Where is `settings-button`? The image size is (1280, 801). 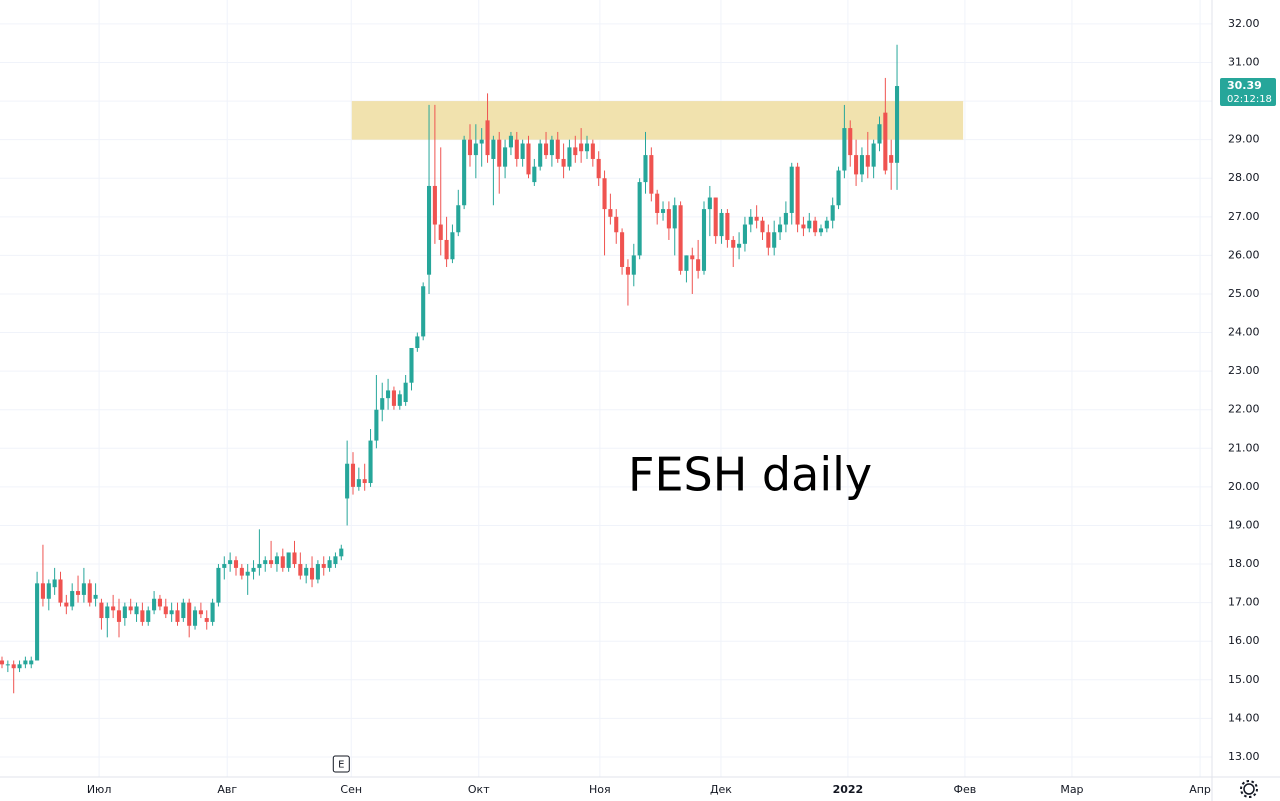
settings-button is located at coordinates (1249, 789).